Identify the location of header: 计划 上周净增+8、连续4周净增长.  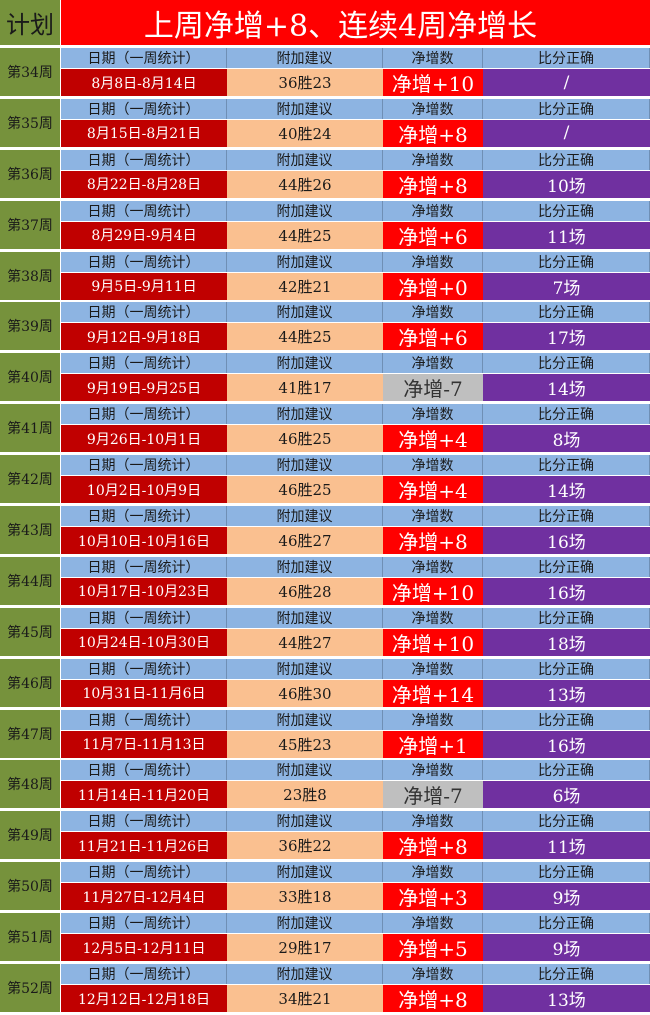
(325, 24).